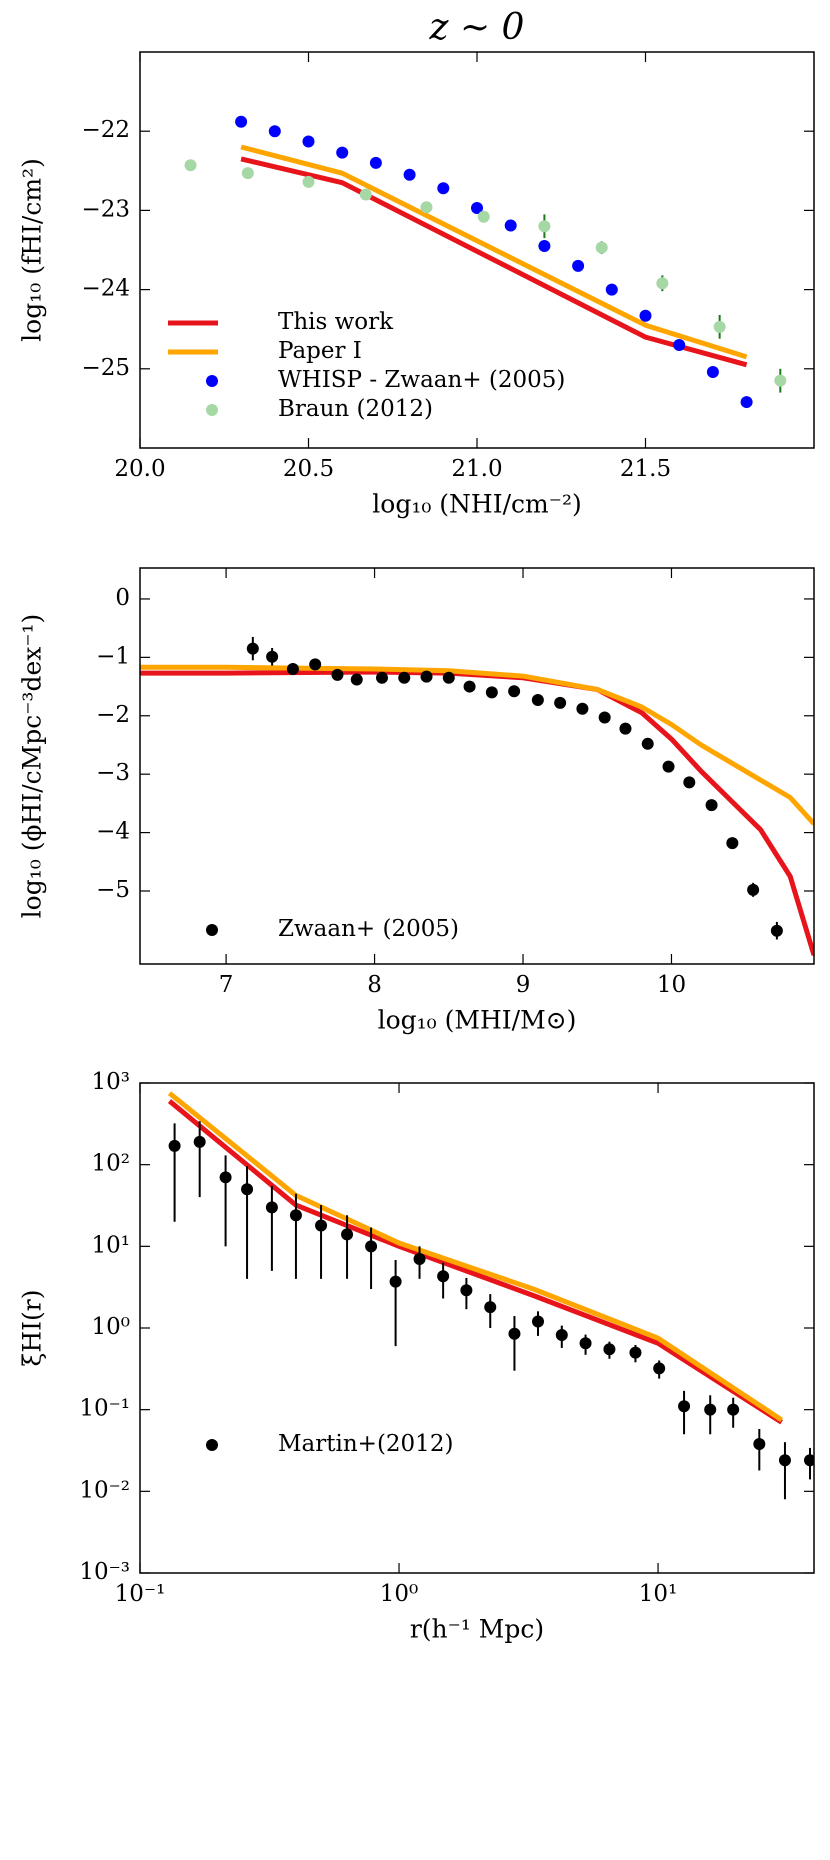  I want to click on x-axis-label: log₁₀ (NHI/cm⁻²), so click(476, 504).